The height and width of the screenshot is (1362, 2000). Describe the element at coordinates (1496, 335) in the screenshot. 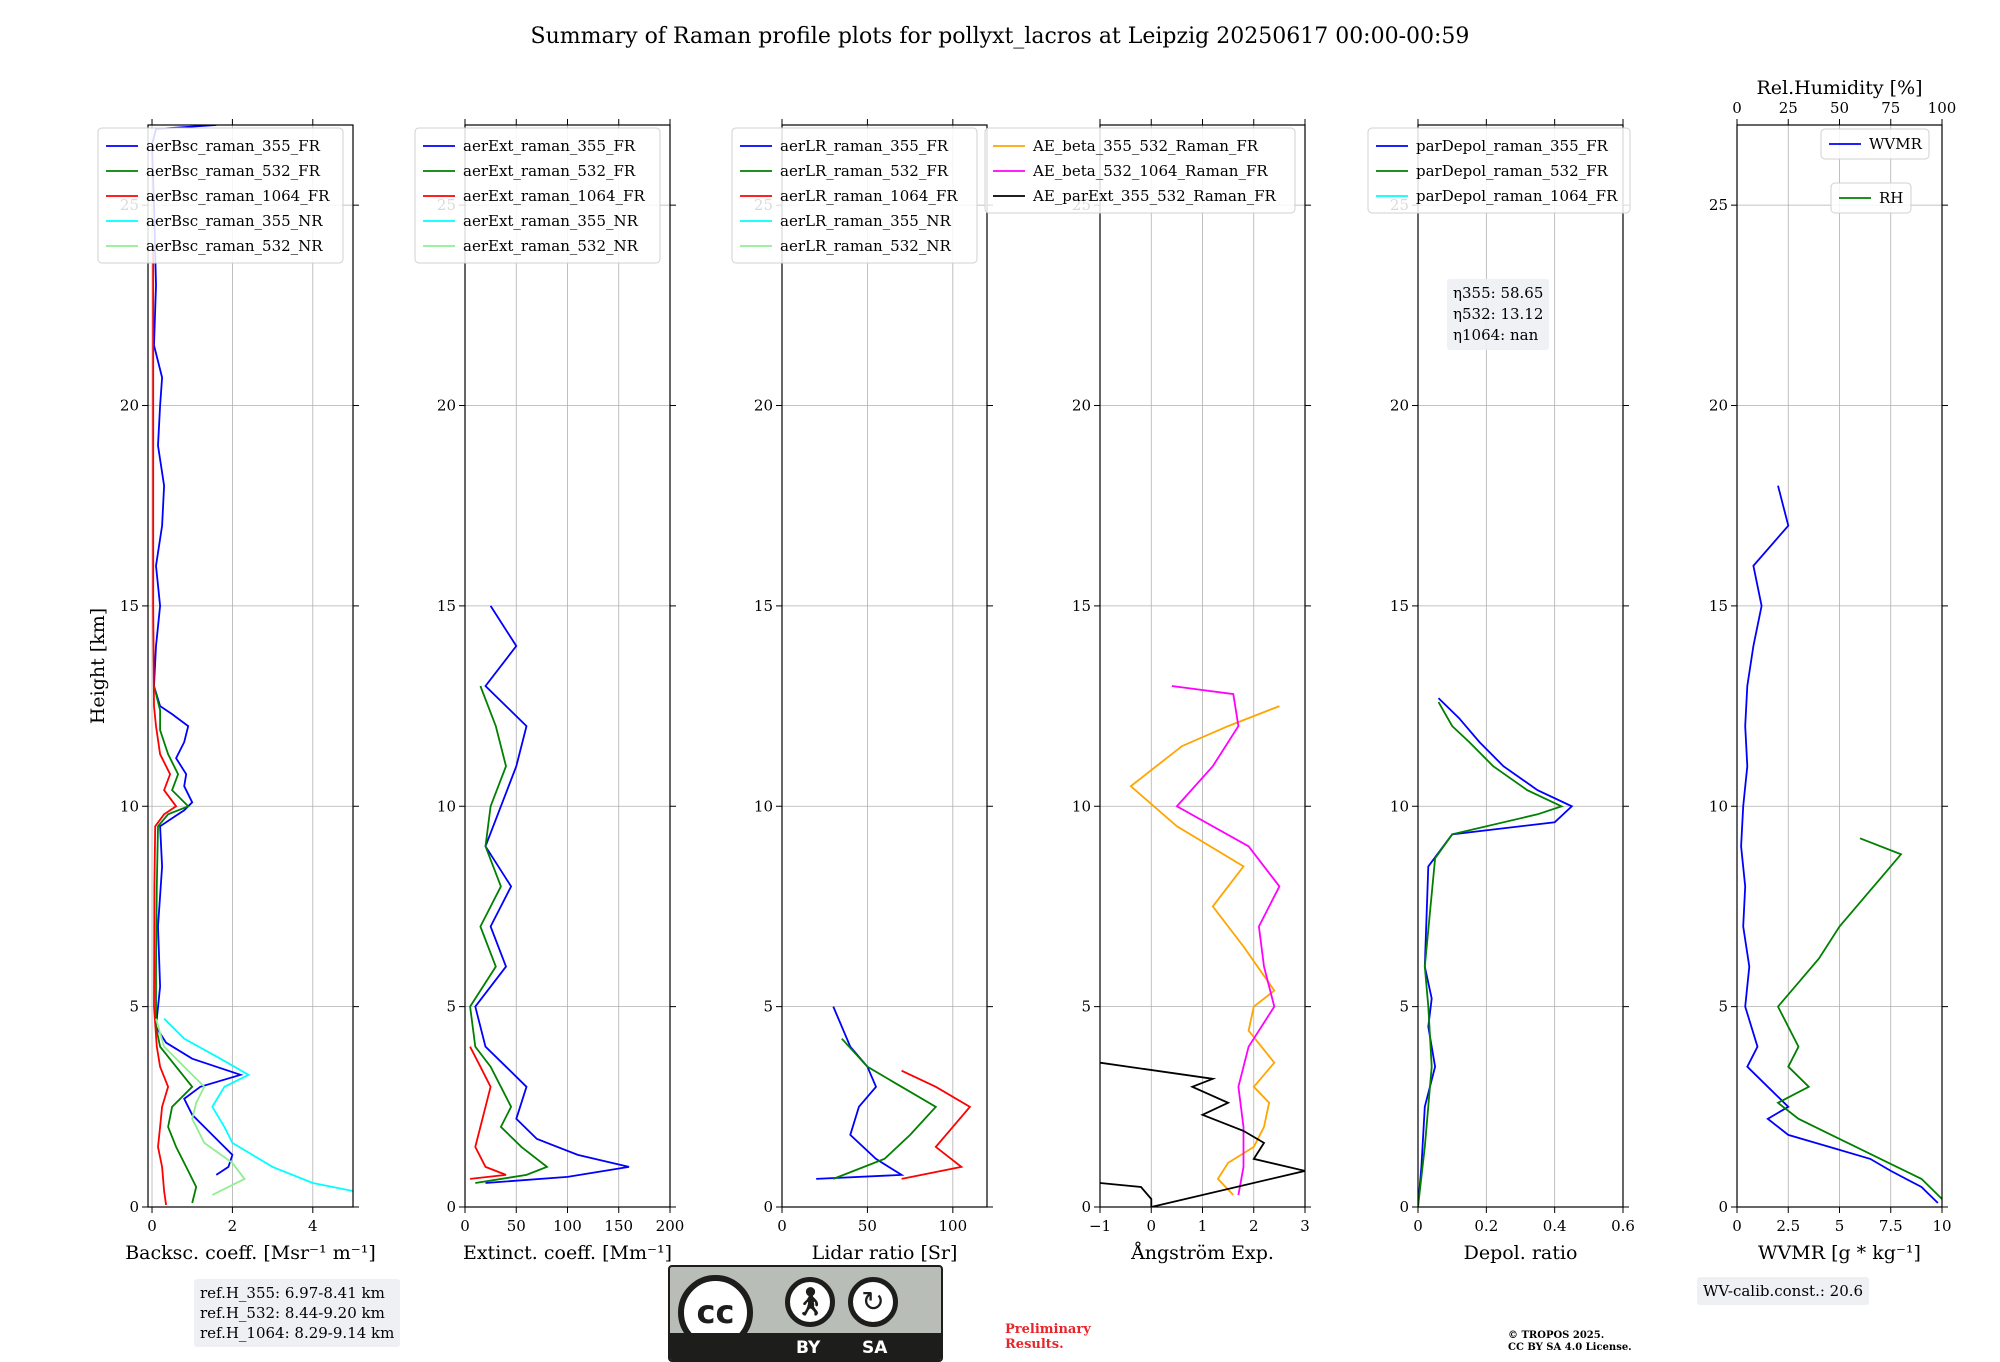

I see `eta-1064: η1064: nan` at that location.